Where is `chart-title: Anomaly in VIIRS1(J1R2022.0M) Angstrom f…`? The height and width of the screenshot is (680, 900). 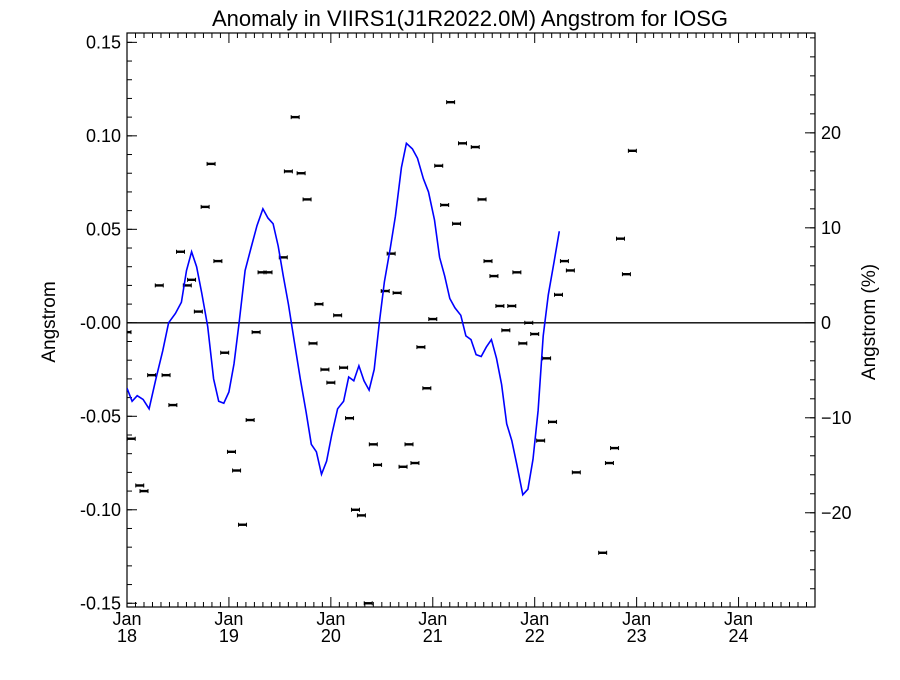
chart-title: Anomaly in VIIRS1(J1R2022.0M) Angstrom f… is located at coordinates (470, 18).